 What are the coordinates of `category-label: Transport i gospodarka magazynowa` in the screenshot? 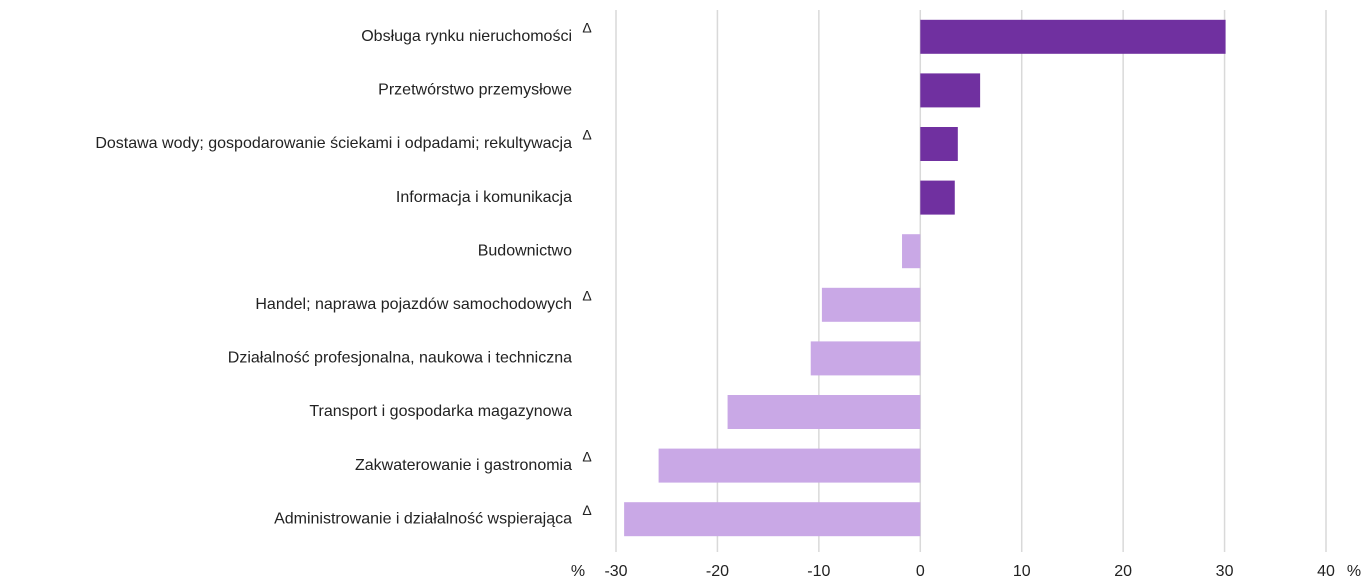 It's located at (440, 411).